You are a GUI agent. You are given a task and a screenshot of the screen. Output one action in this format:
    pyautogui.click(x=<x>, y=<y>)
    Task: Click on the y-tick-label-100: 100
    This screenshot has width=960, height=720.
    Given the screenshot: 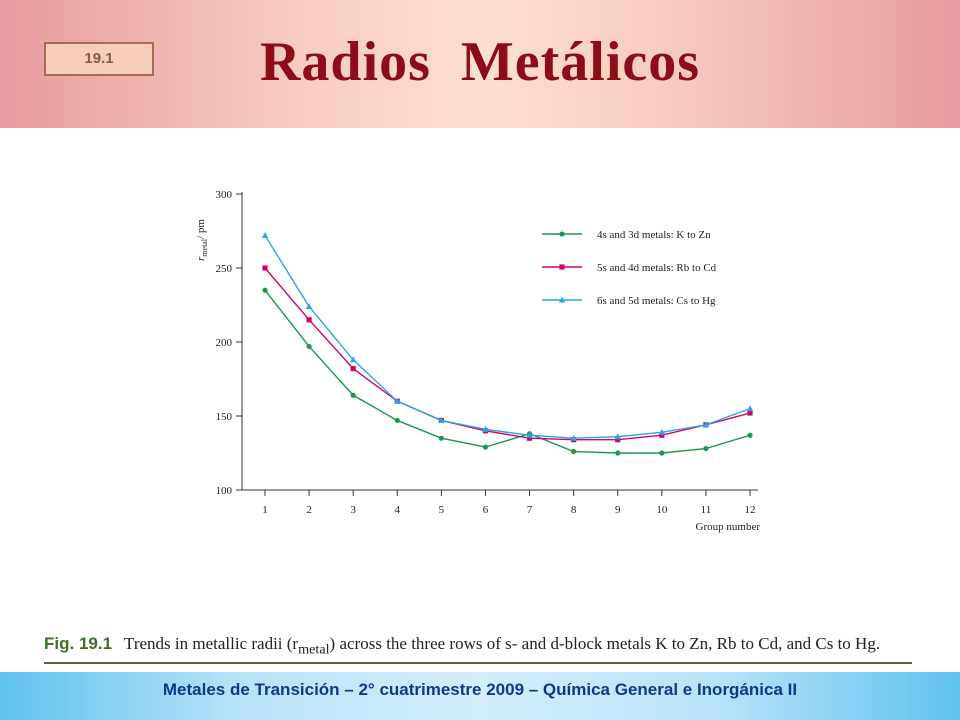 What is the action you would take?
    pyautogui.click(x=224, y=491)
    